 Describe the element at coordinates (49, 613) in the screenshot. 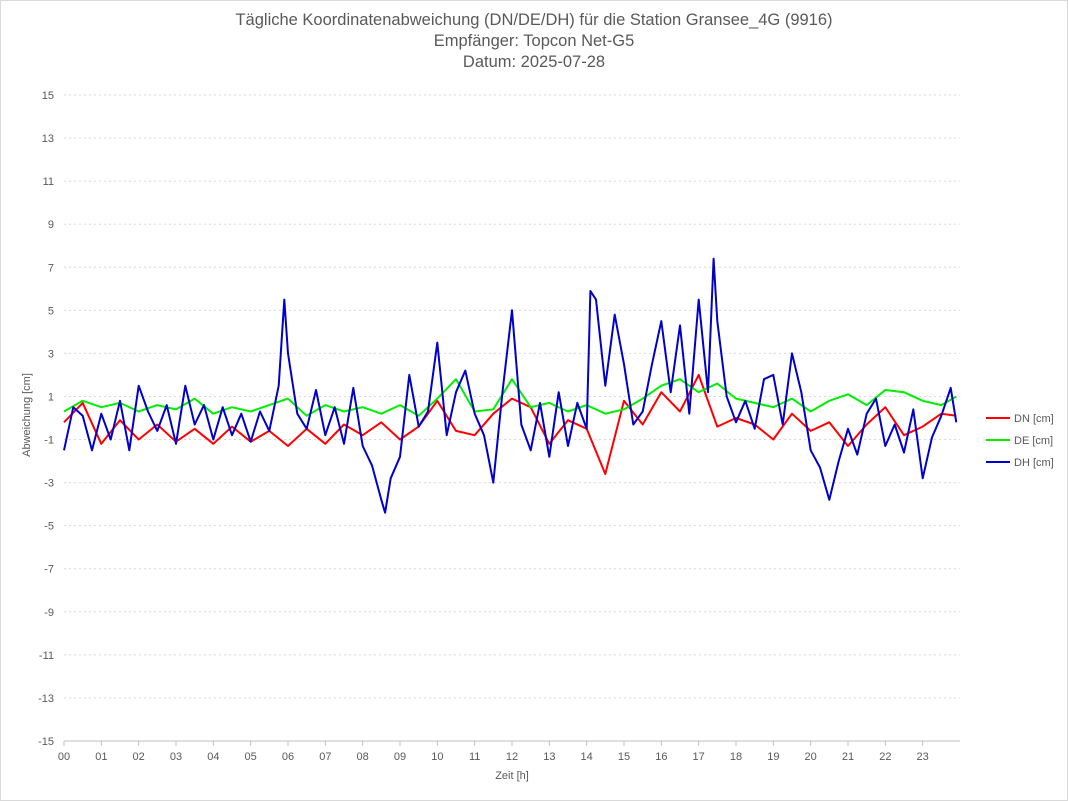

I see `y-tick-label: -9` at that location.